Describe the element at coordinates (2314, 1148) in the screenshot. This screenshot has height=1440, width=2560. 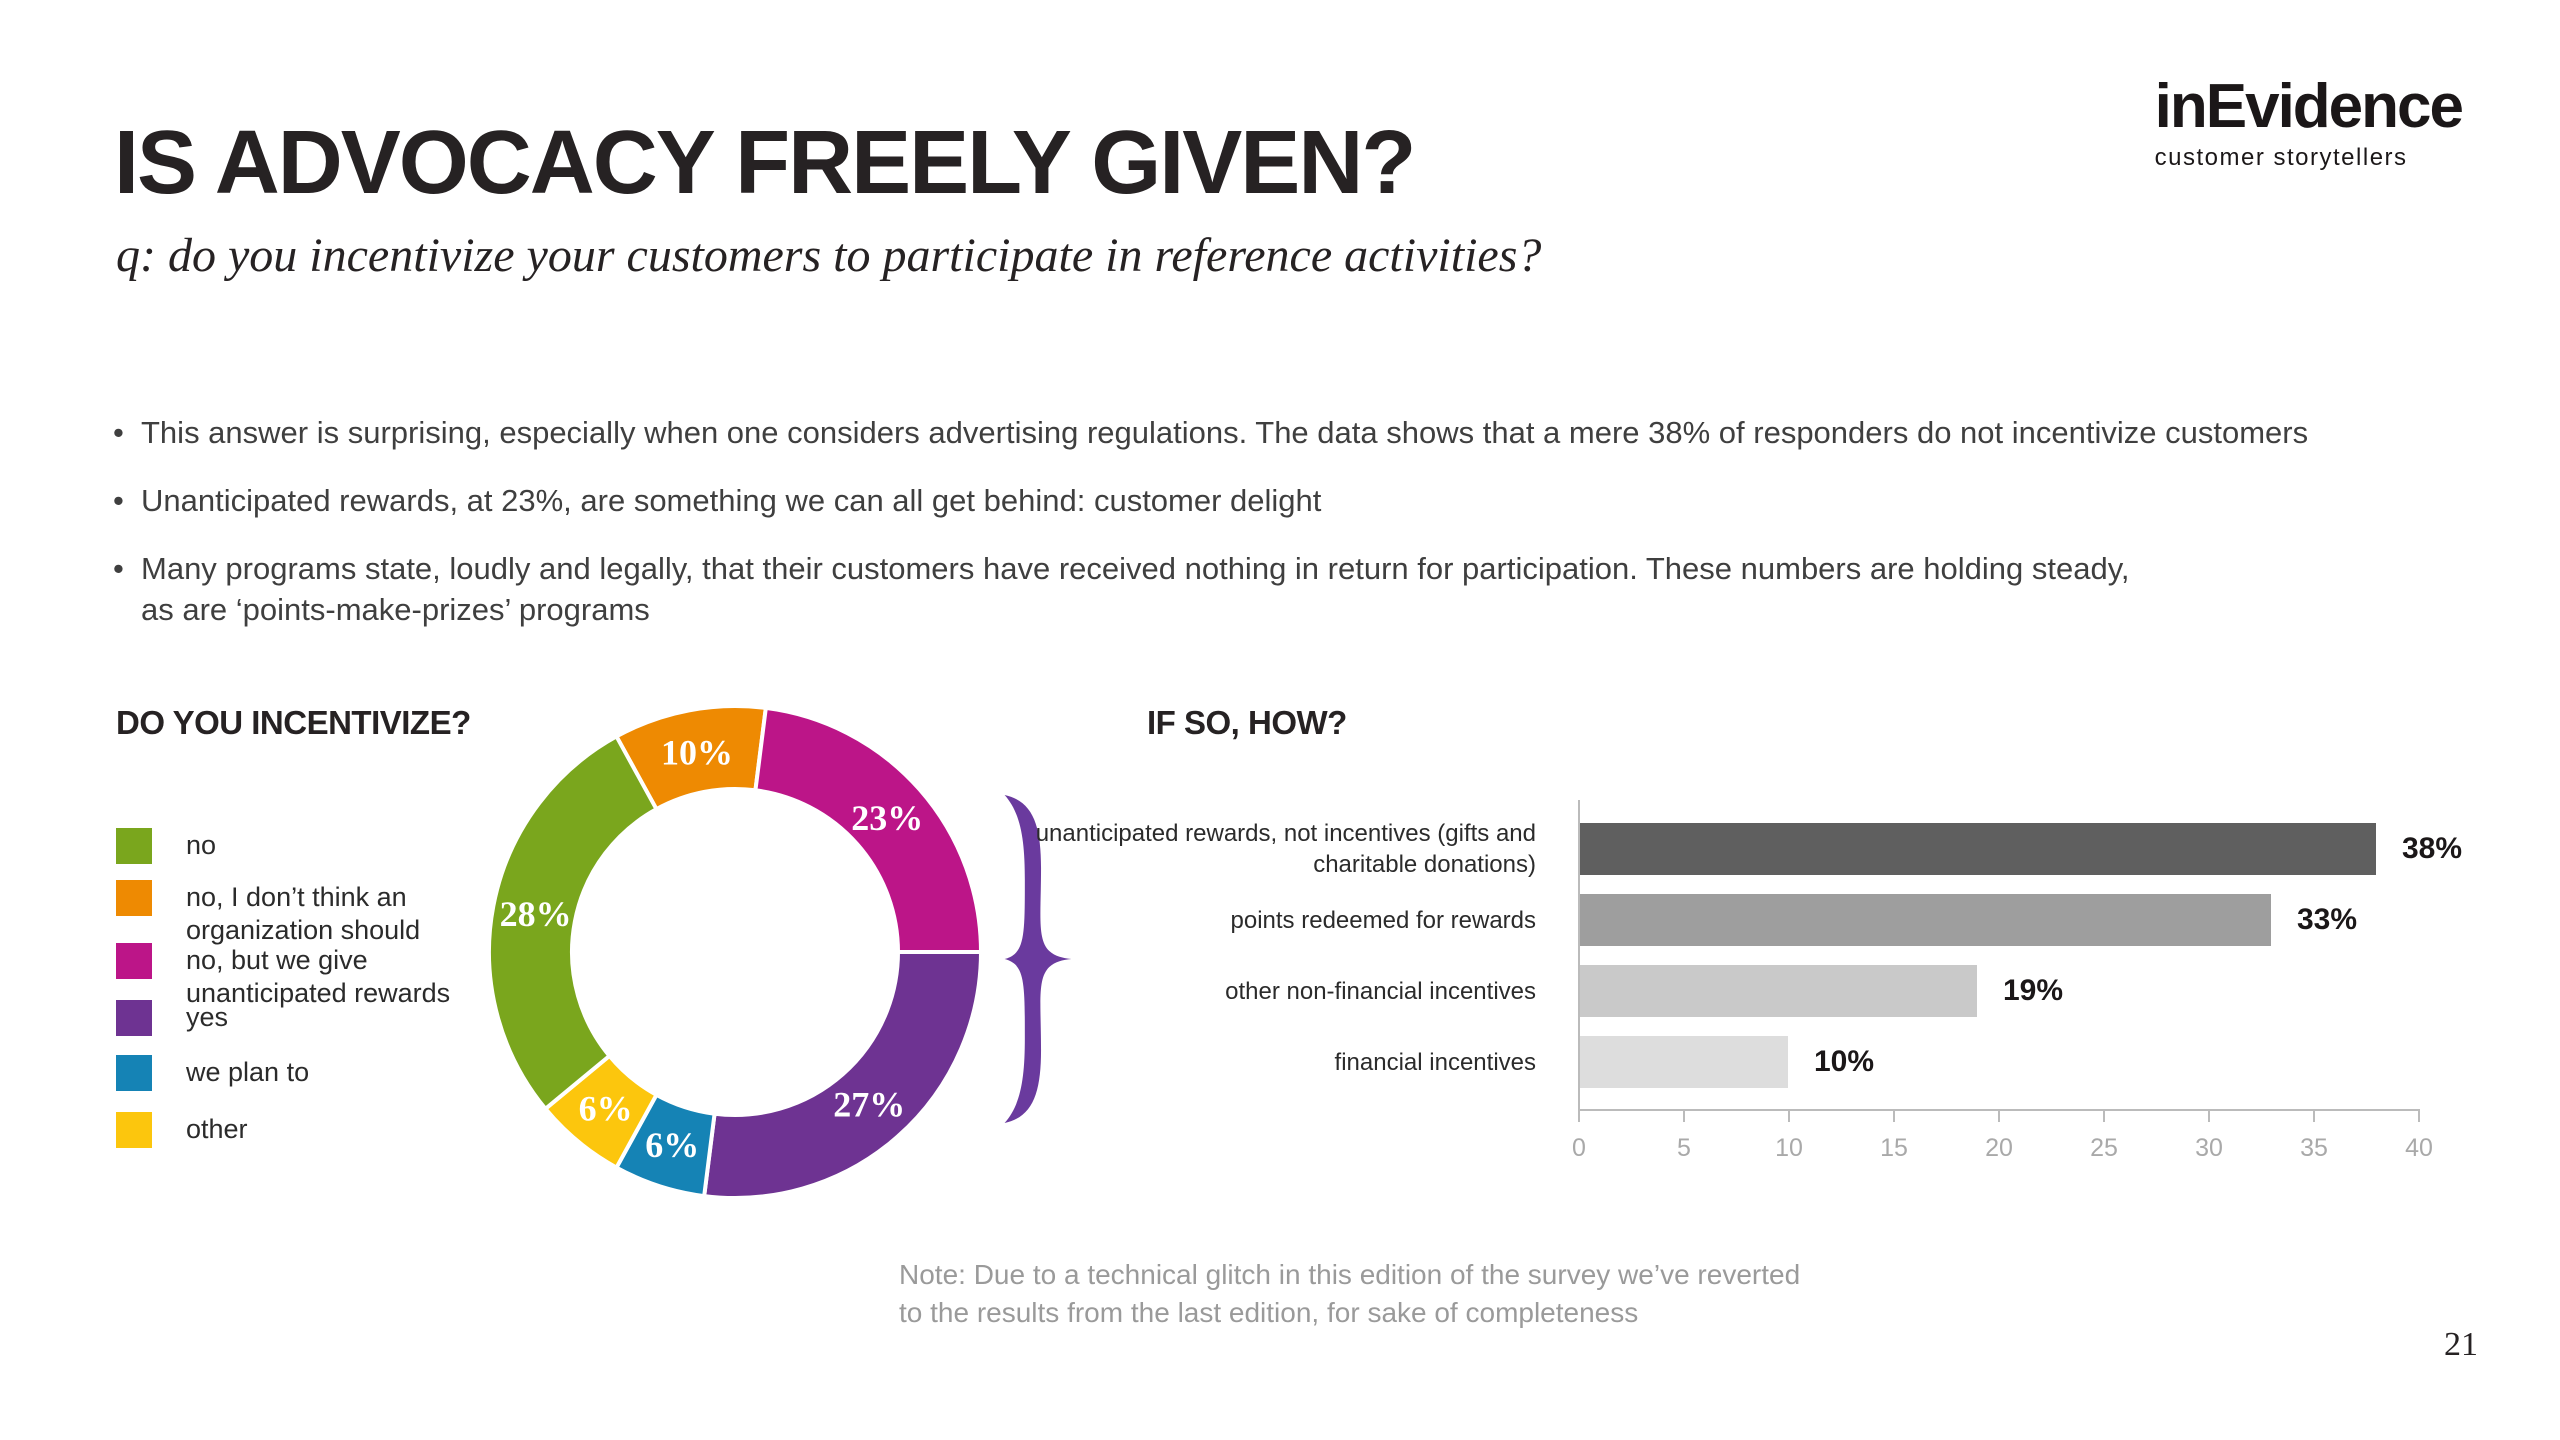
I see `x-axis-tick-label: 35` at that location.